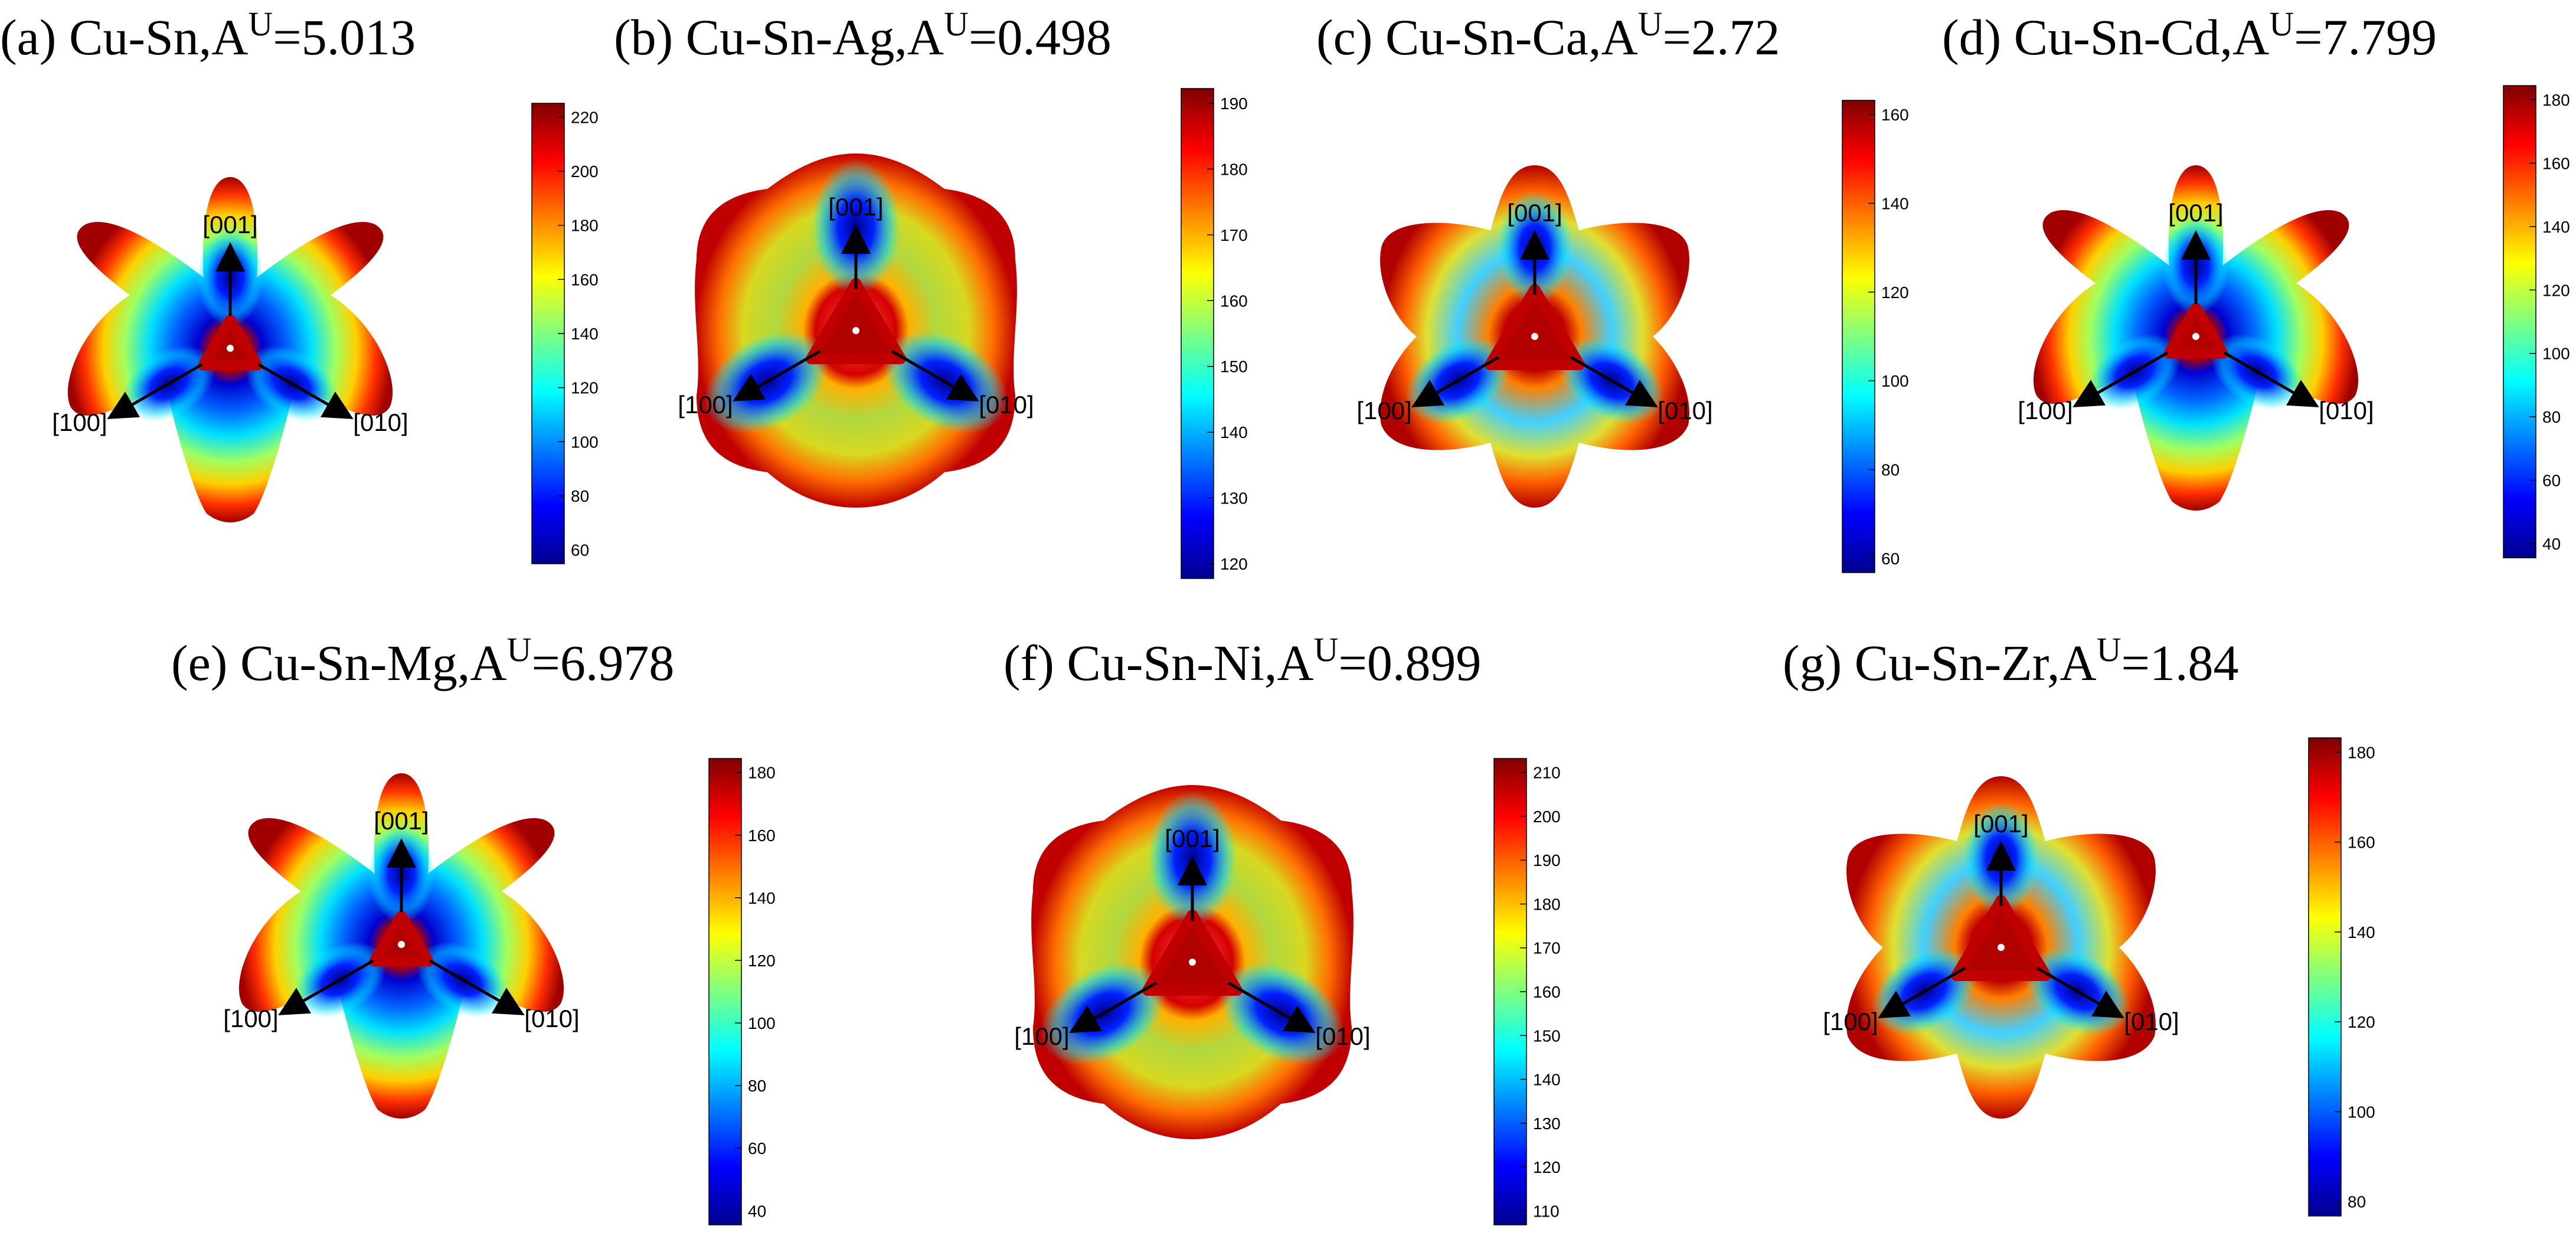  Describe the element at coordinates (205, 663) in the screenshot. I see `panel-letter: (e)` at that location.